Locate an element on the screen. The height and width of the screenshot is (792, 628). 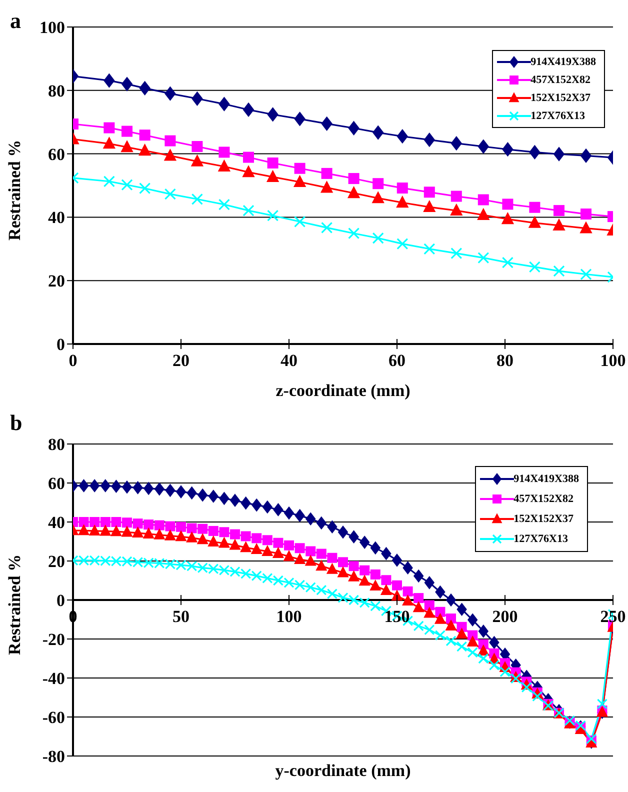
x-tick-label: 60 is located at coordinates (397, 360).